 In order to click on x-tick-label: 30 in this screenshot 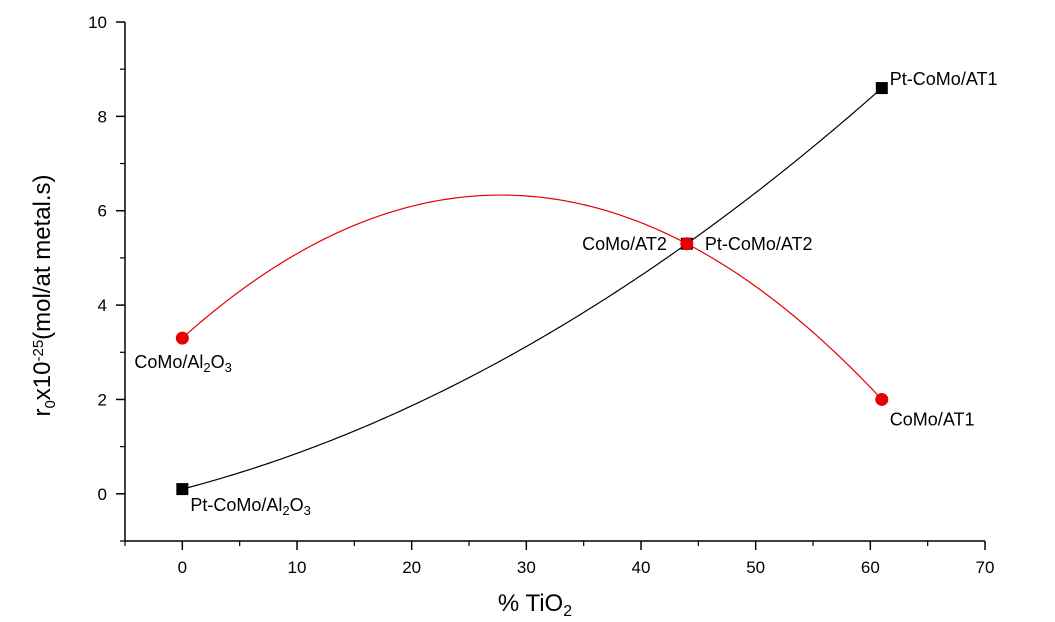, I will do `click(526, 567)`.